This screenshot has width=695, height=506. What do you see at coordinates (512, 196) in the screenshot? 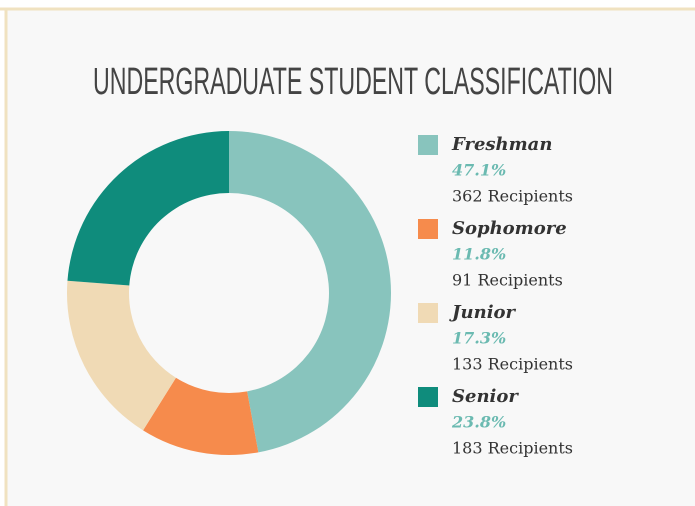
I see `legend-recipients: 362 Recipients` at bounding box center [512, 196].